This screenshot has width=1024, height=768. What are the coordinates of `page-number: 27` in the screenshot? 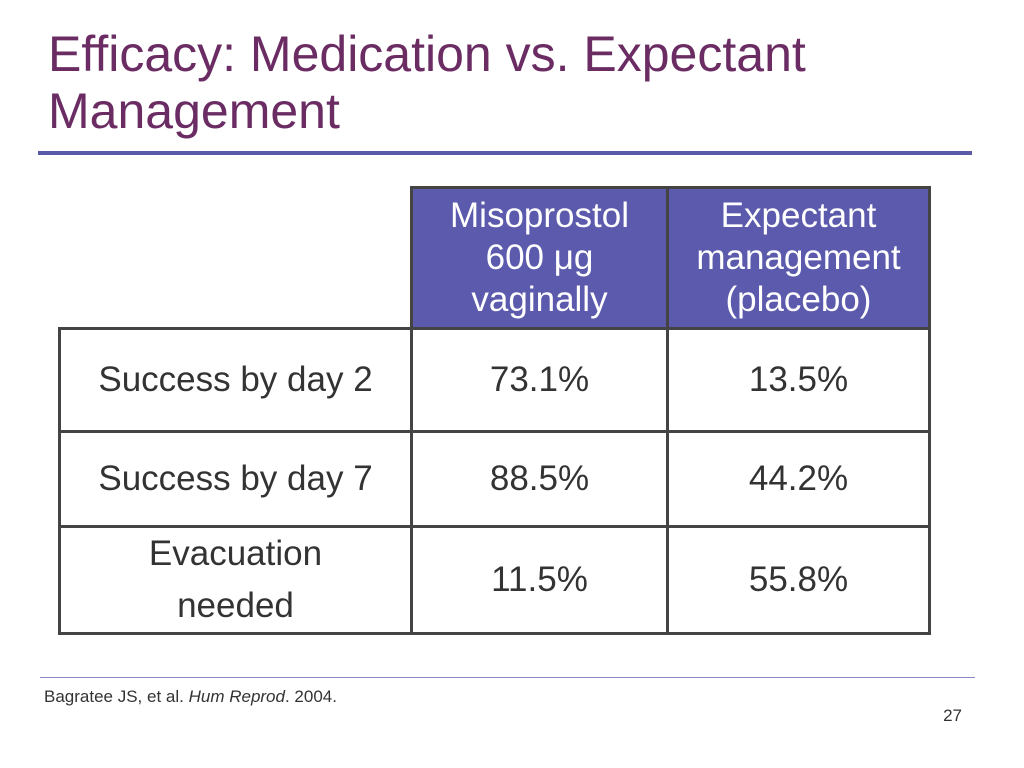 It's located at (952, 715).